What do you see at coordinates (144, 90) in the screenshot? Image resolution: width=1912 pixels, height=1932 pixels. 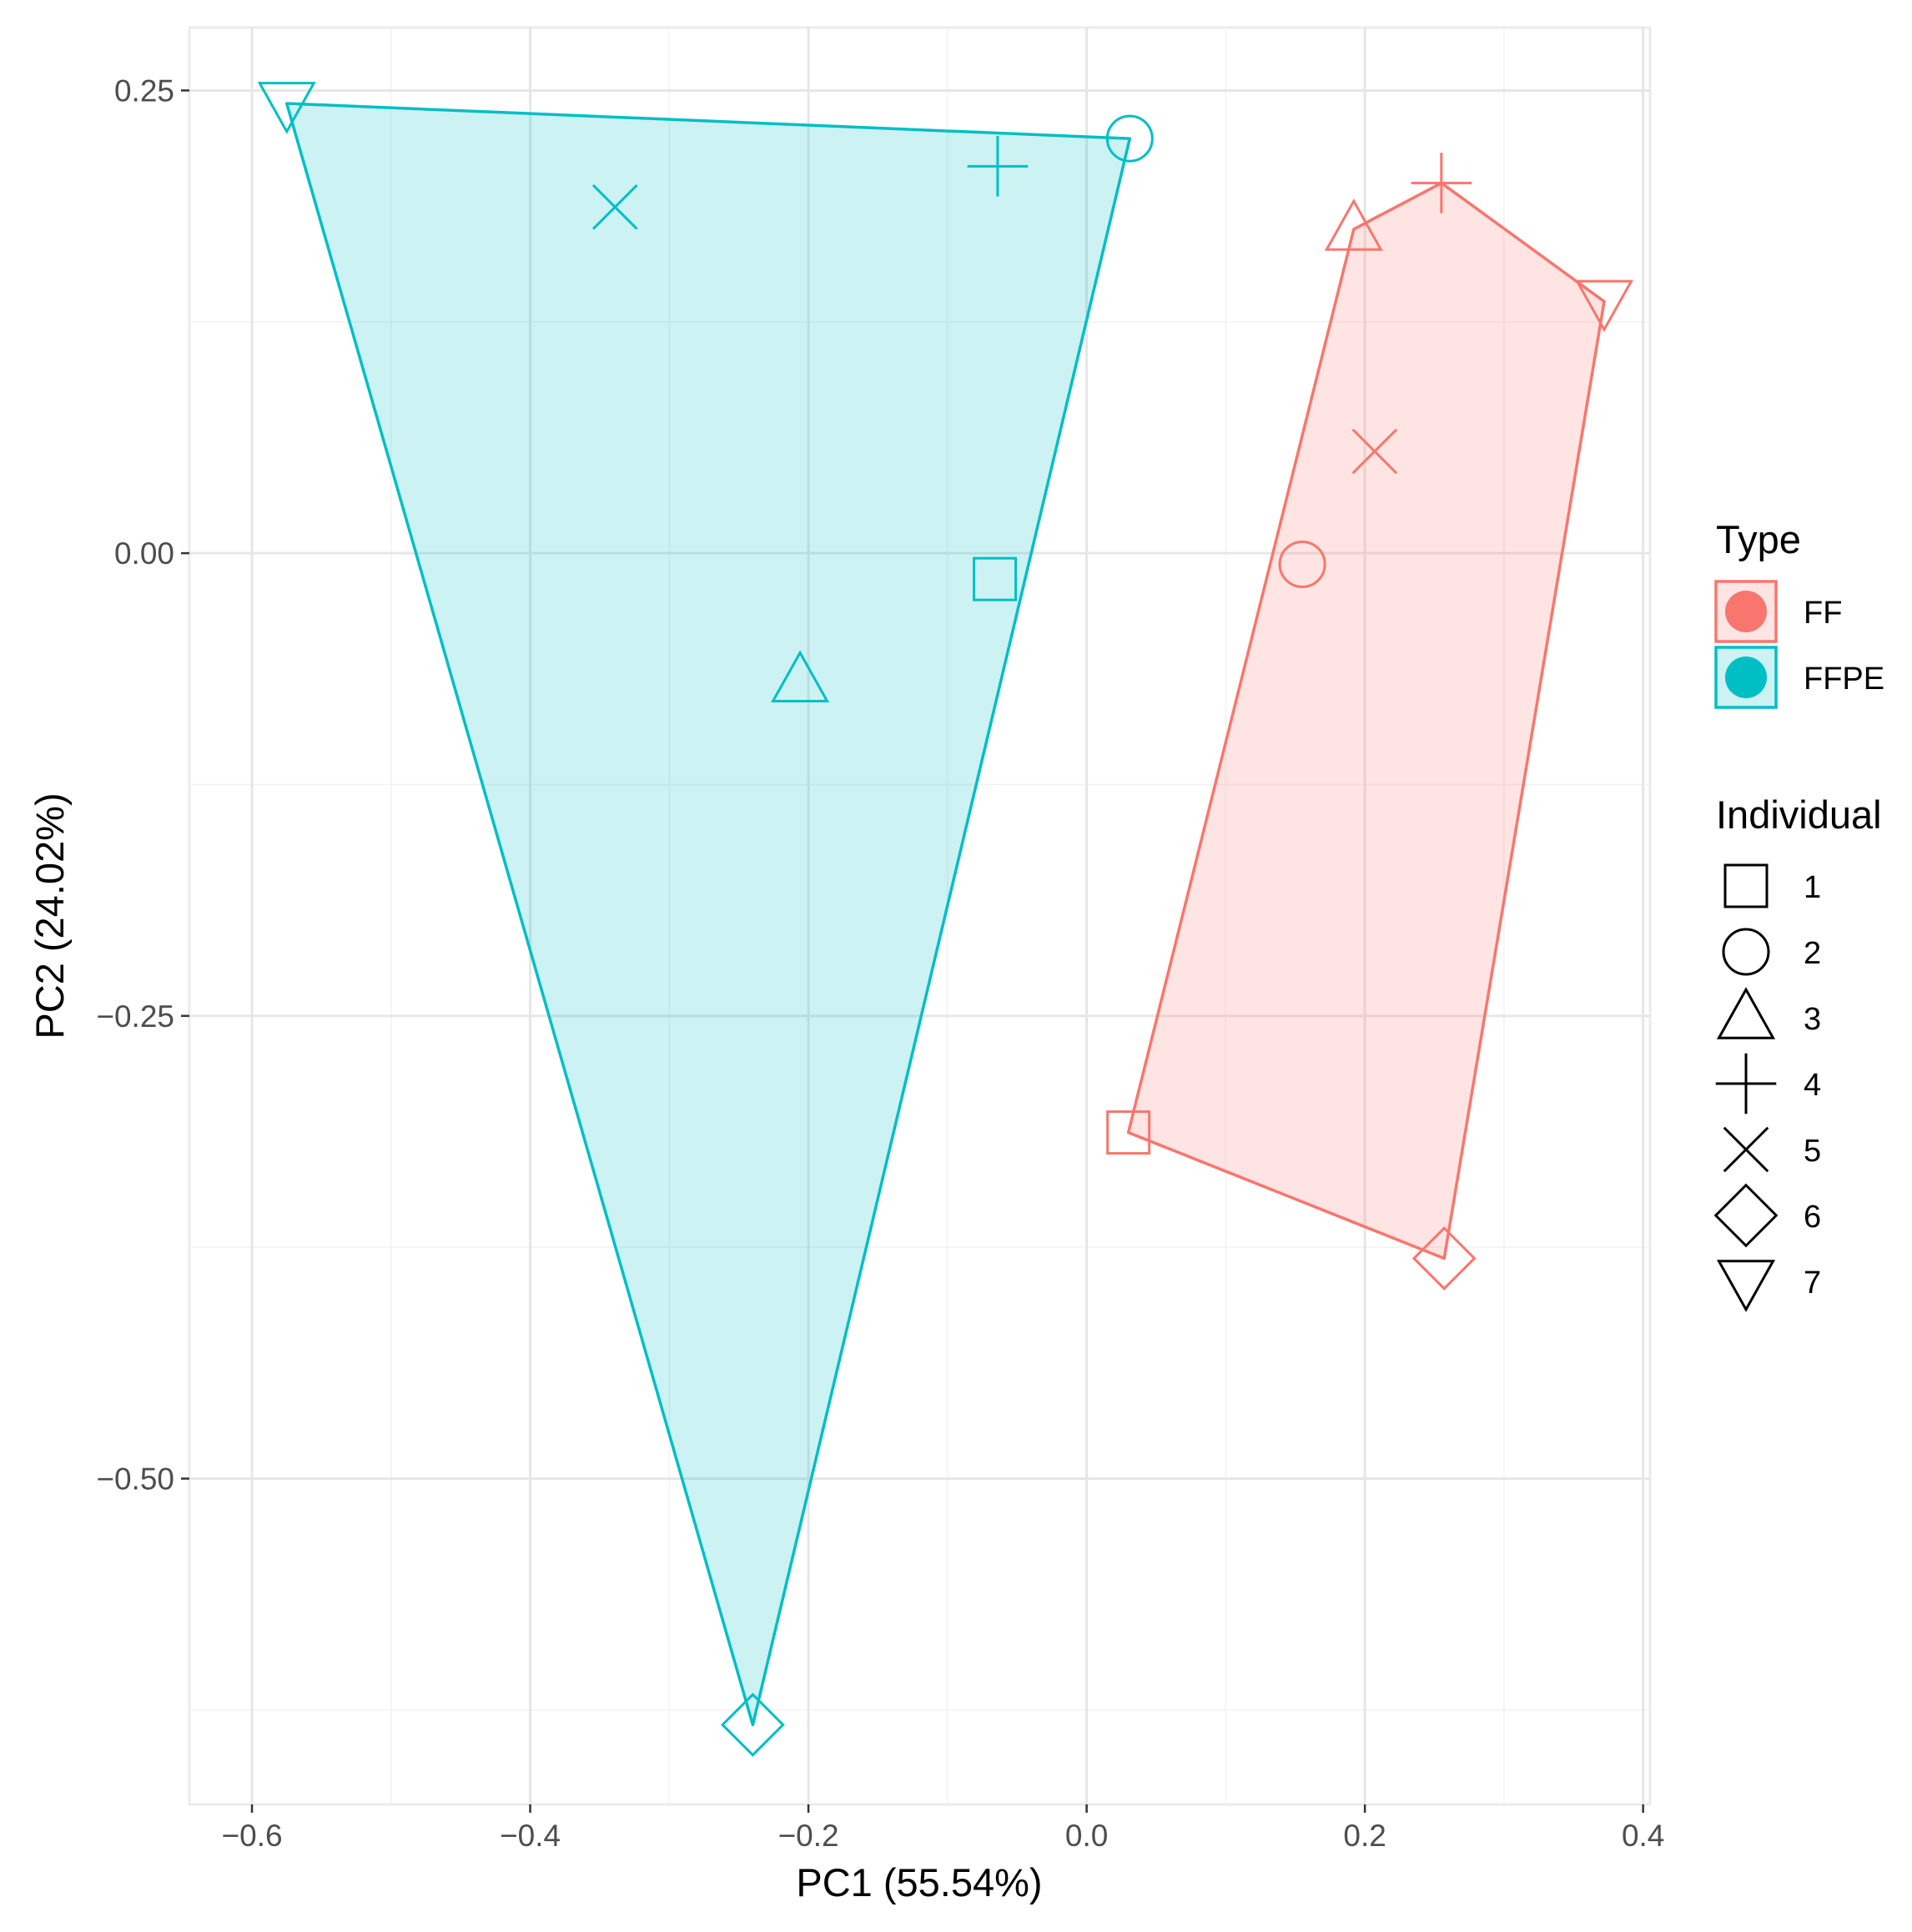 I see `y-tick-label: 0.25` at bounding box center [144, 90].